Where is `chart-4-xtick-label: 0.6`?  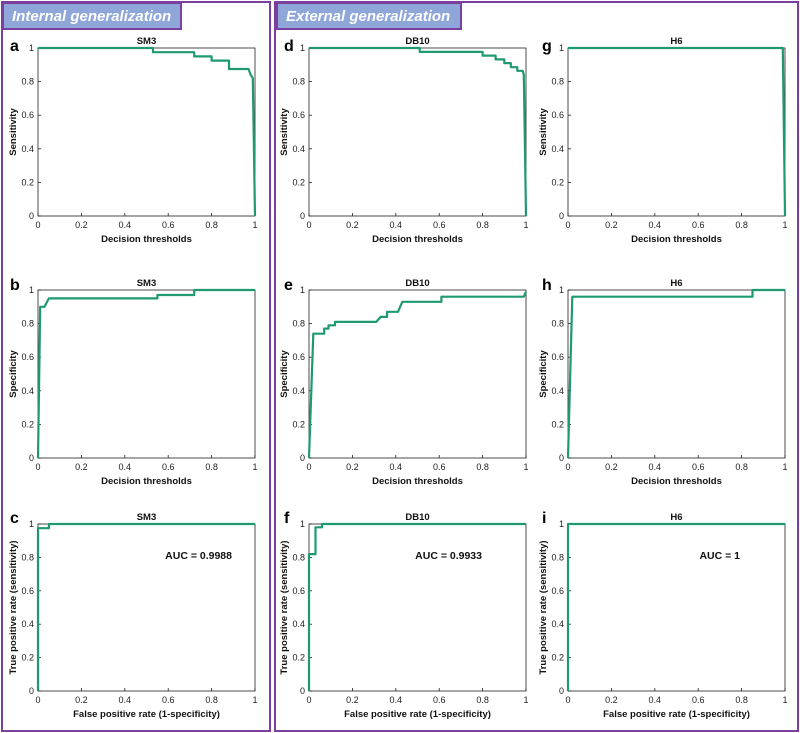 chart-4-xtick-label: 0.6 is located at coordinates (168, 467).